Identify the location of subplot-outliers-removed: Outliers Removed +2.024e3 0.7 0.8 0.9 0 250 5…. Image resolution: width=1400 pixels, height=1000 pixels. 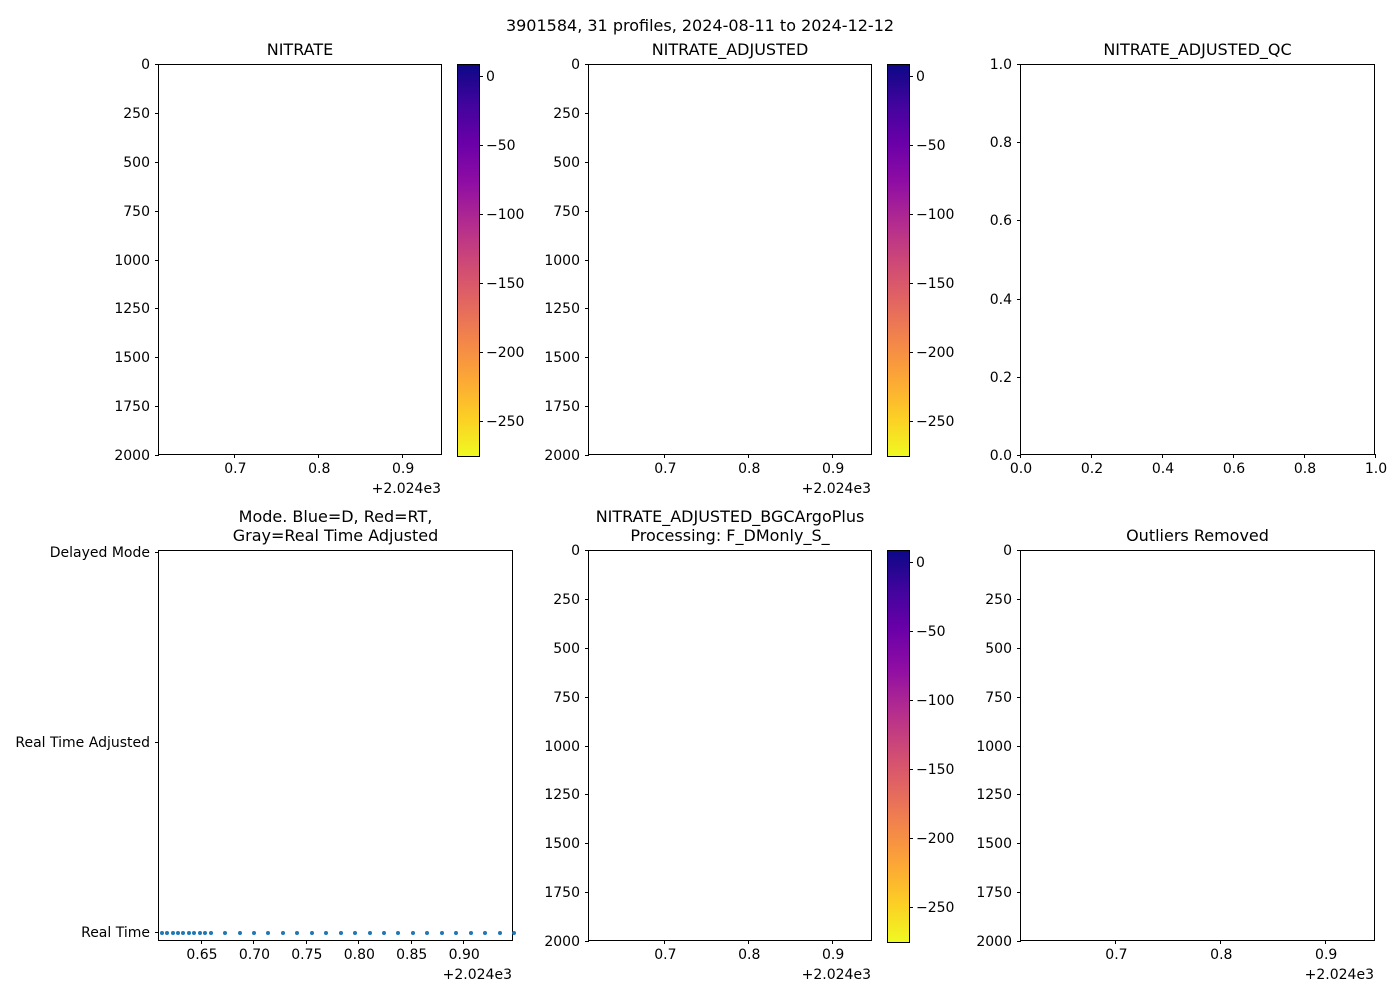
(1175, 754).